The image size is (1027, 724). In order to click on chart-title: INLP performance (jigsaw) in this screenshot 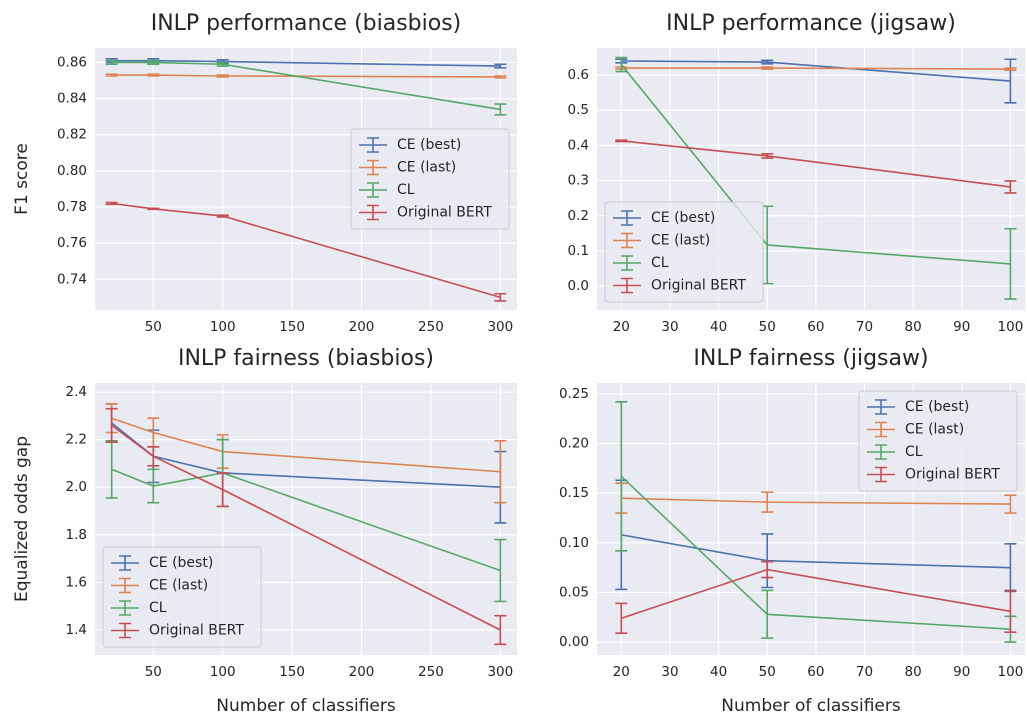, I will do `click(811, 23)`.